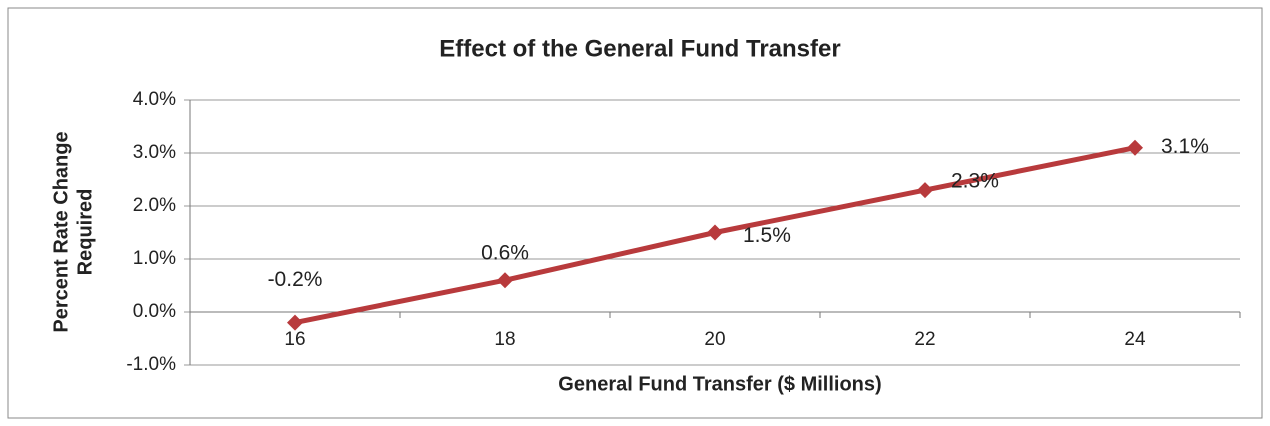 Image resolution: width=1270 pixels, height=426 pixels. Describe the element at coordinates (154, 152) in the screenshot. I see `y-tick-label: 3.0%` at that location.